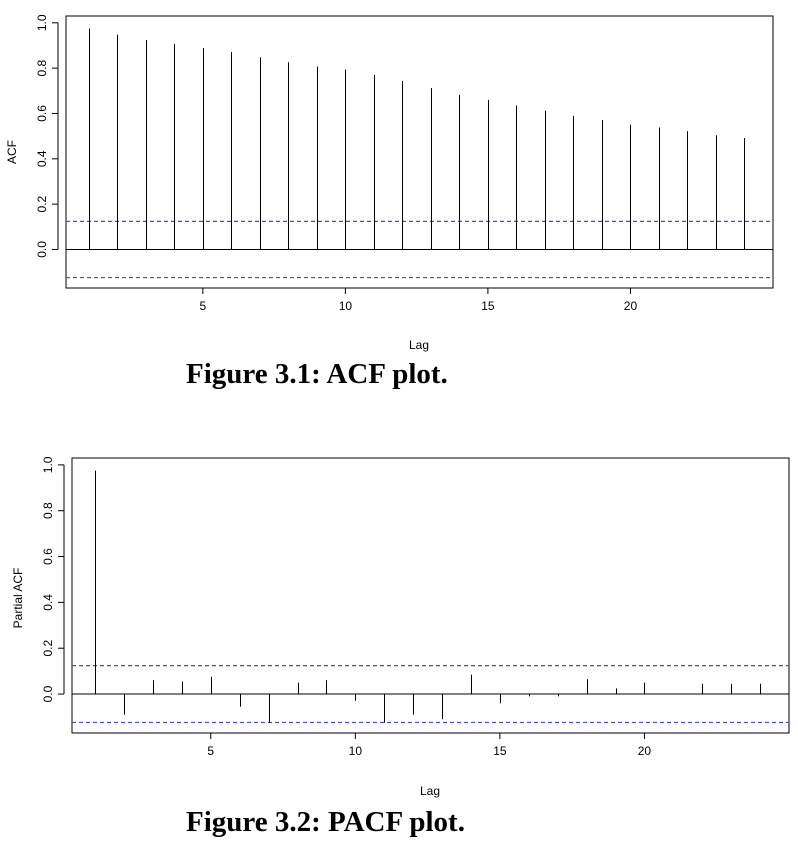 This screenshot has width=798, height=860. What do you see at coordinates (18, 598) in the screenshot?
I see `y-axis-title: Partial ACF` at bounding box center [18, 598].